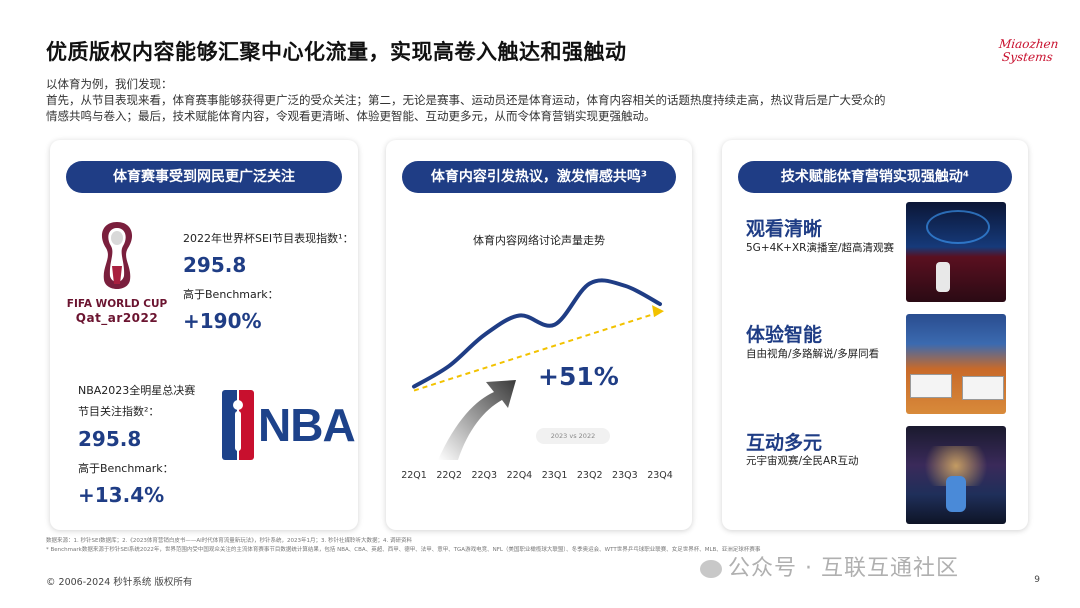 This screenshot has width=1080, height=608. What do you see at coordinates (875, 177) in the screenshot?
I see `card3-header: 技术赋能体育营销实现强触动⁴` at bounding box center [875, 177].